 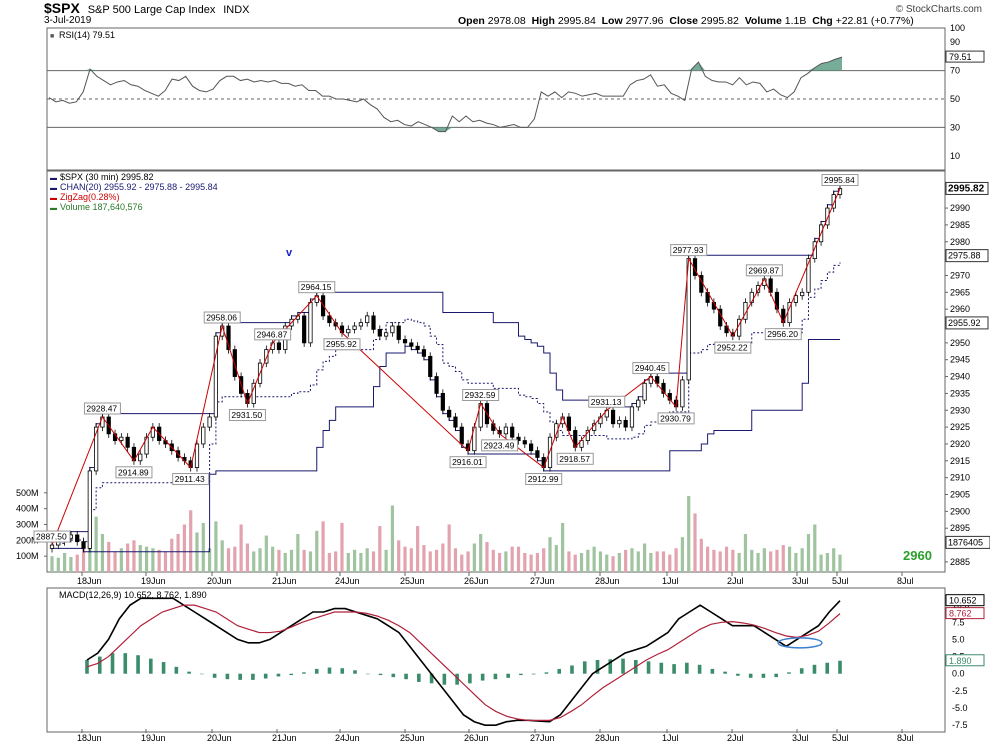 I want to click on macd-tick-label: 0.0, so click(x=958, y=674).